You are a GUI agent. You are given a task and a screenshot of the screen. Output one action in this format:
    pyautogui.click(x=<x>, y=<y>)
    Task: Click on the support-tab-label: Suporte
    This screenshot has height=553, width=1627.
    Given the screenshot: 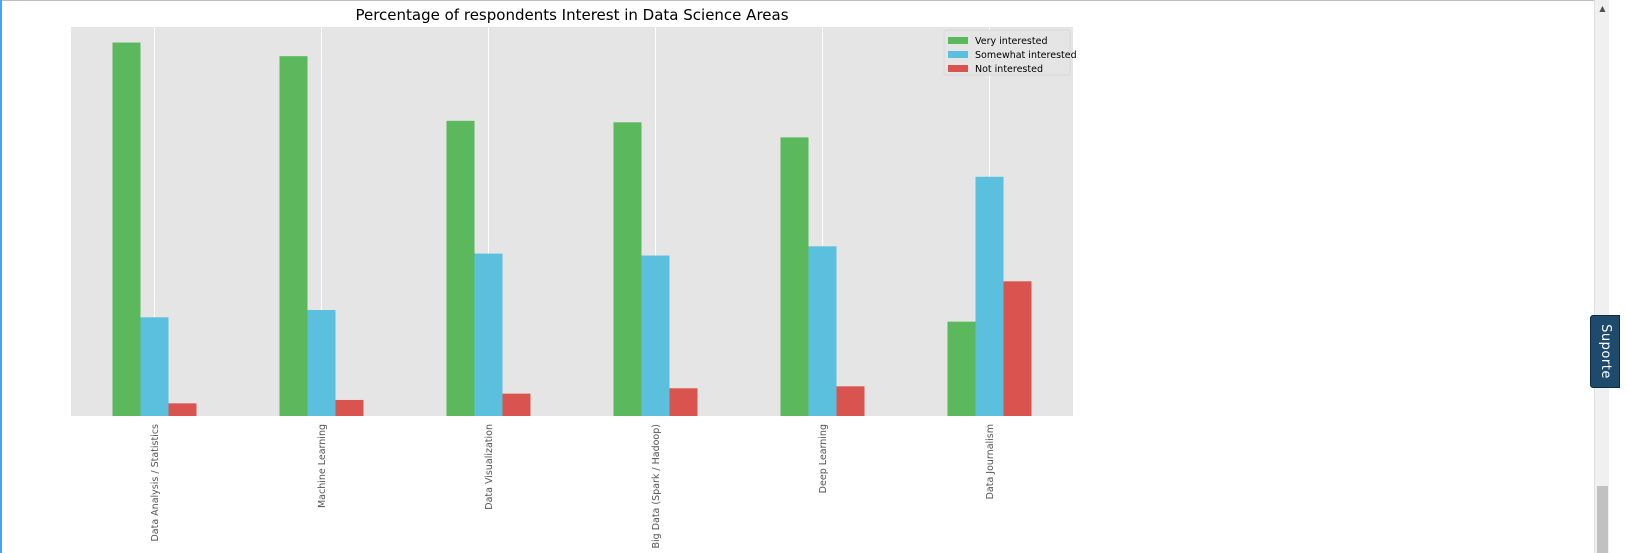 What is the action you would take?
    pyautogui.click(x=1605, y=351)
    